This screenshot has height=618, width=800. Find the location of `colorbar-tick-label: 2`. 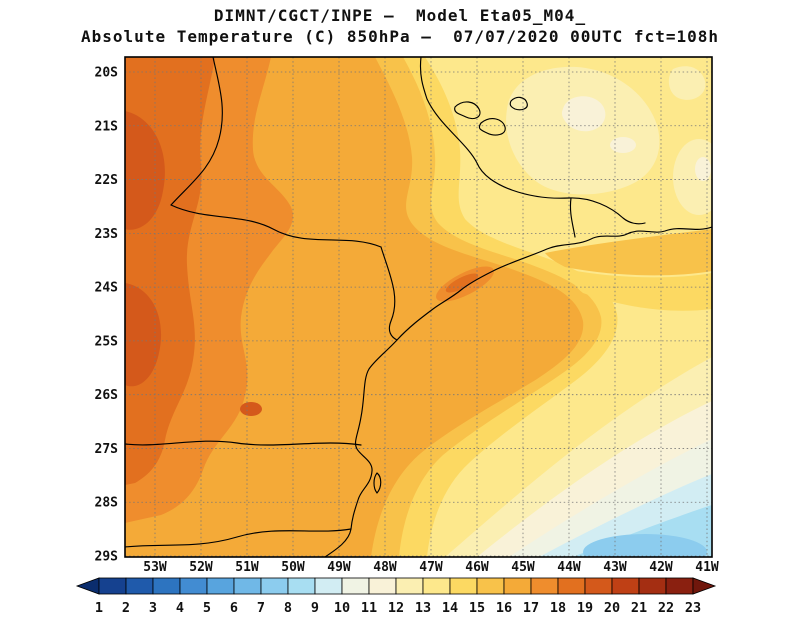

colorbar-tick-label: 2 is located at coordinates (126, 608).